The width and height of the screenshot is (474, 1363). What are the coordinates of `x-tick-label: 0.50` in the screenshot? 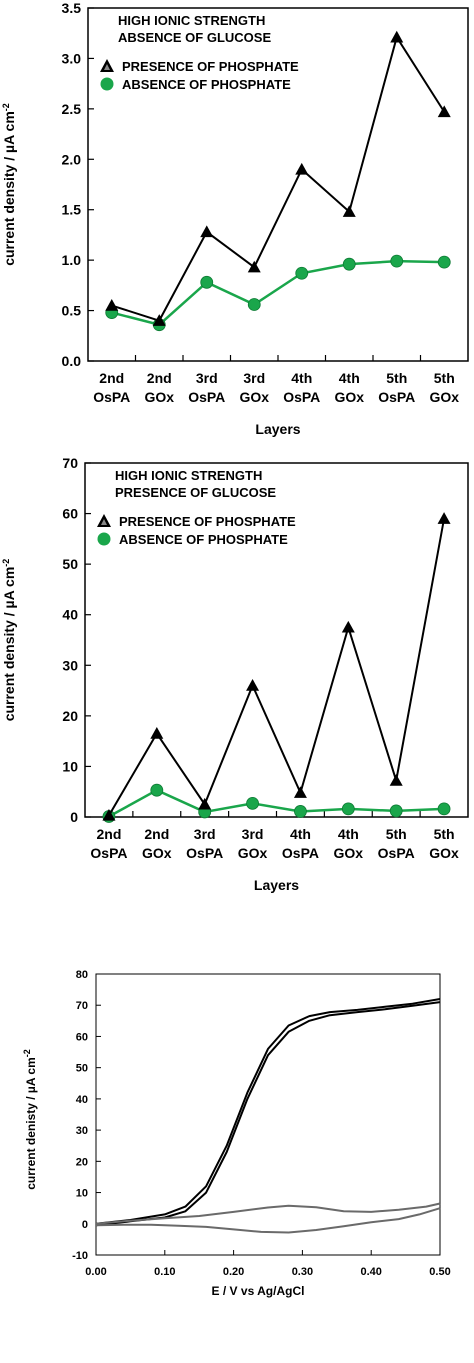 It's located at (439, 1272).